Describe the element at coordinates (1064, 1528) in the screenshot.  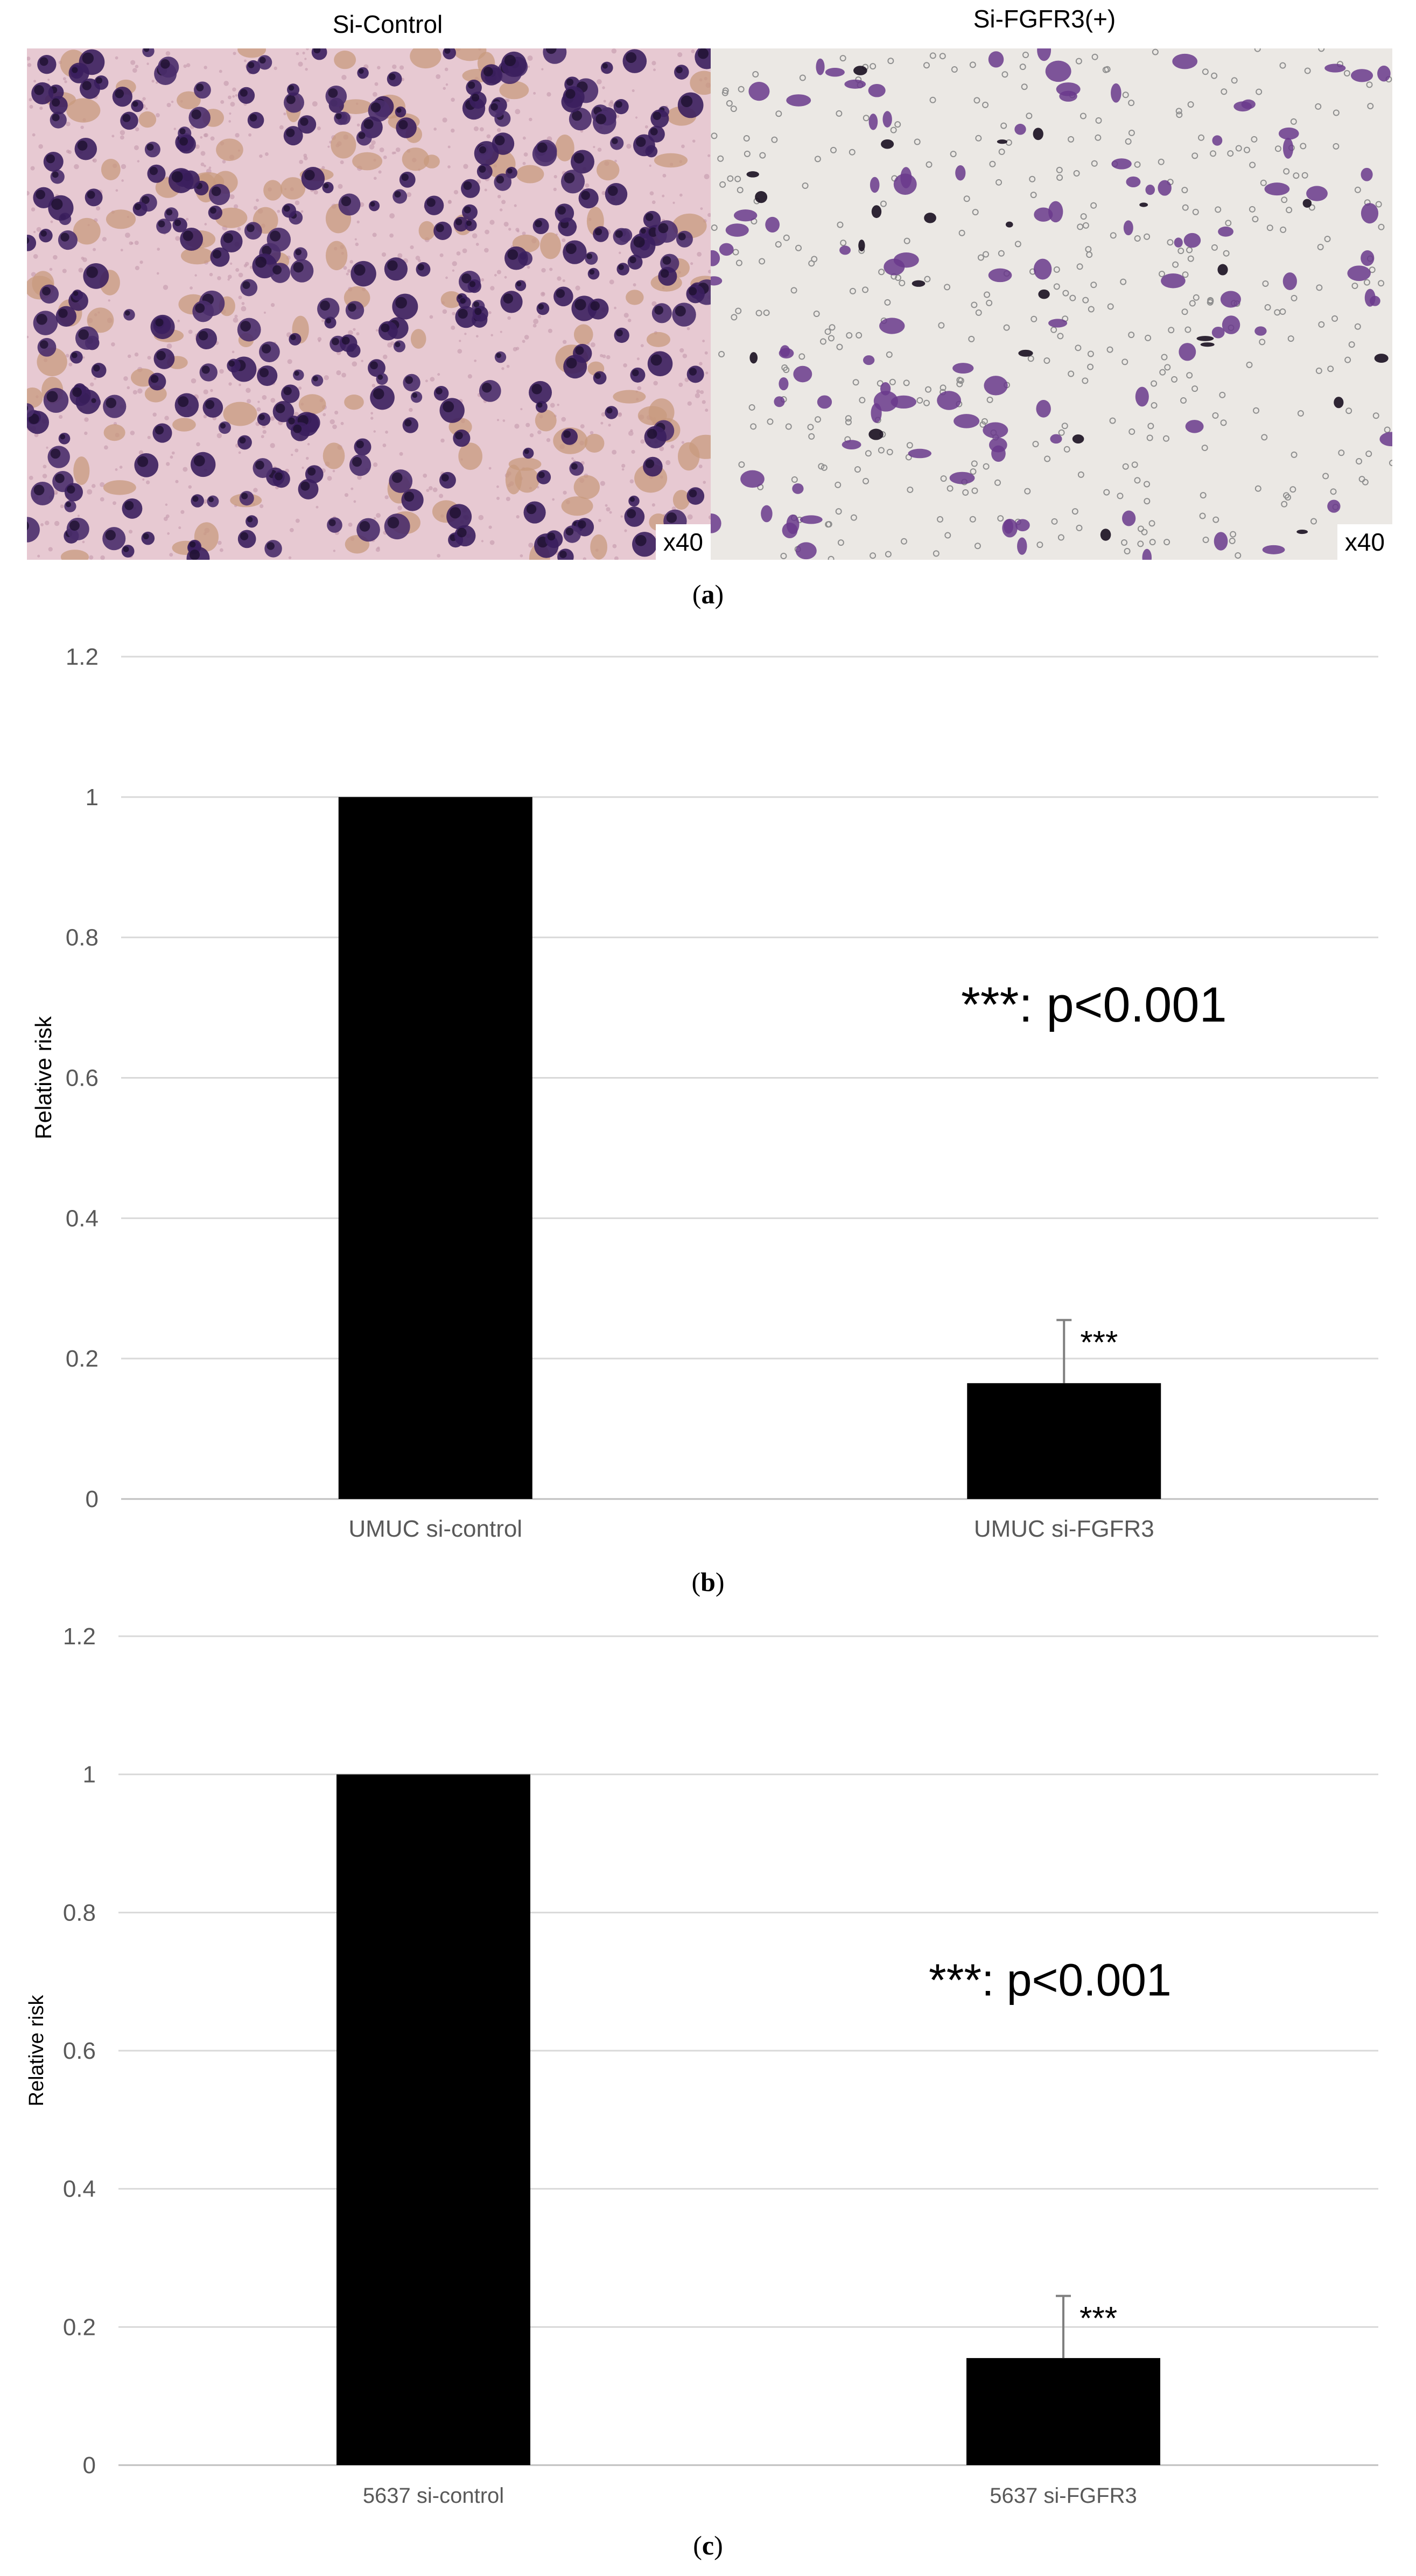
I see `x-tick-label: UMUC si-FGFR3` at that location.